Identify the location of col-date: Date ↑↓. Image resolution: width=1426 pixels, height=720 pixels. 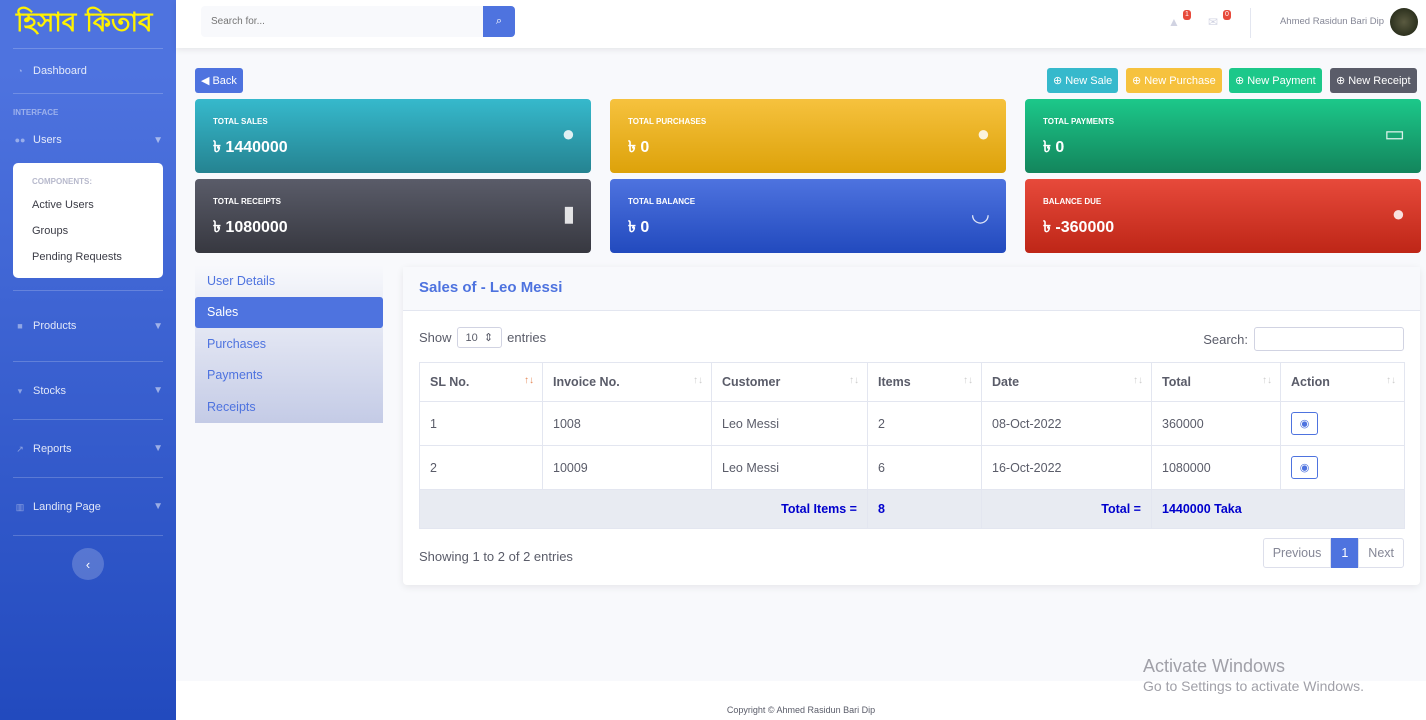
(1066, 382).